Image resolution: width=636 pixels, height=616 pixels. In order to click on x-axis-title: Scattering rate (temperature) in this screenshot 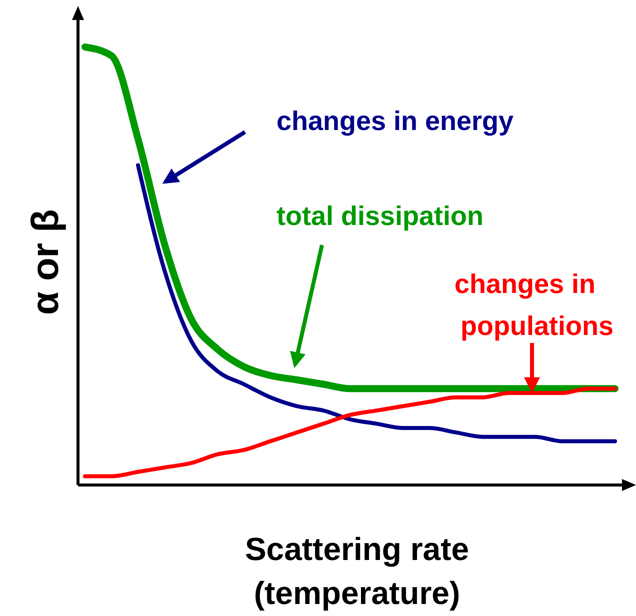, I will do `click(357, 571)`.